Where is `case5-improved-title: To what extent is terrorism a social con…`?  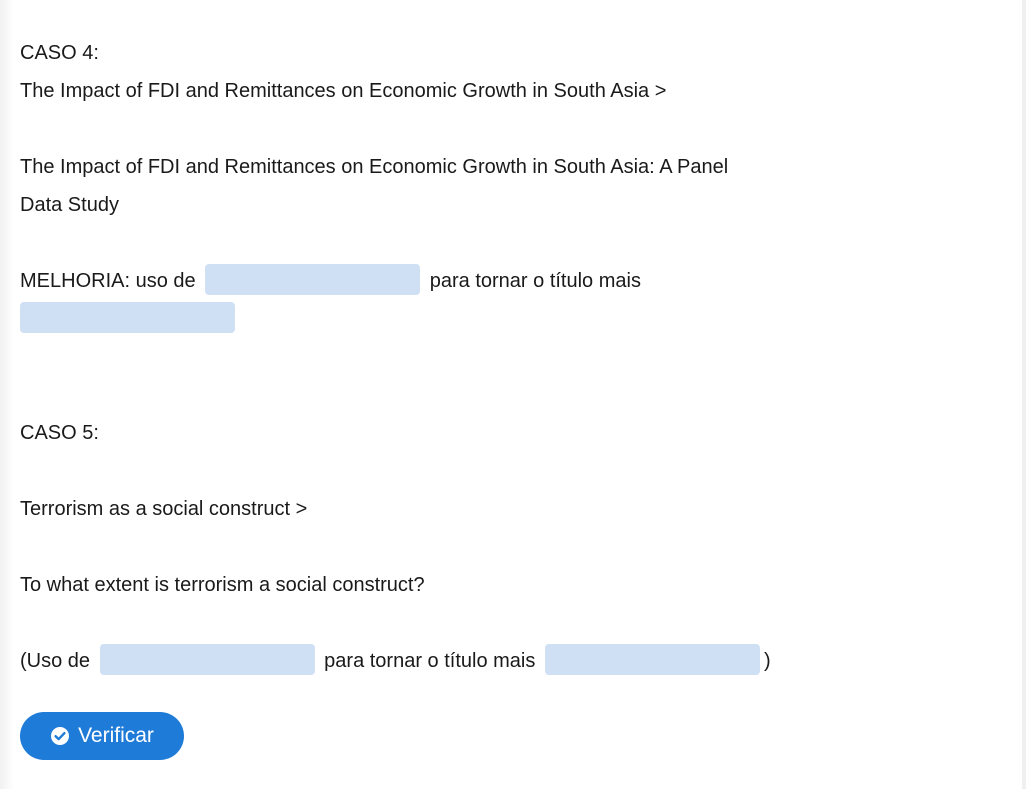 case5-improved-title: To what extent is terrorism a social con… is located at coordinates (222, 585).